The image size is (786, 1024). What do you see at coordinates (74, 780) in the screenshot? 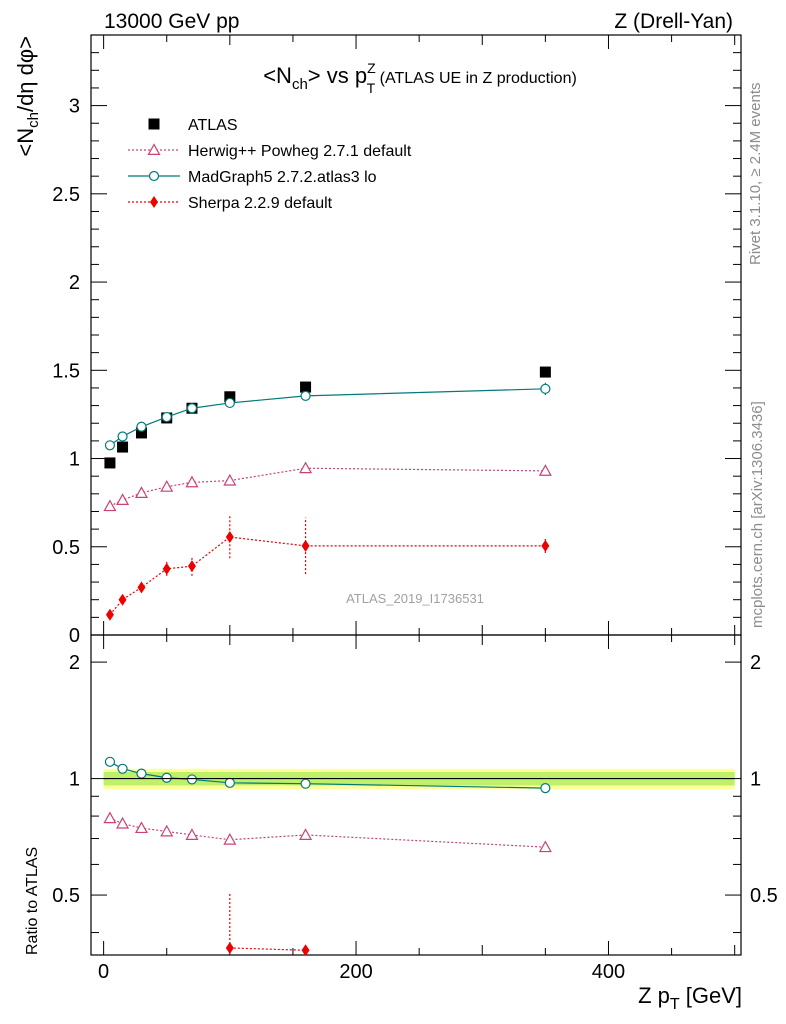
I see `y-tick-label-ratio: 1` at bounding box center [74, 780].